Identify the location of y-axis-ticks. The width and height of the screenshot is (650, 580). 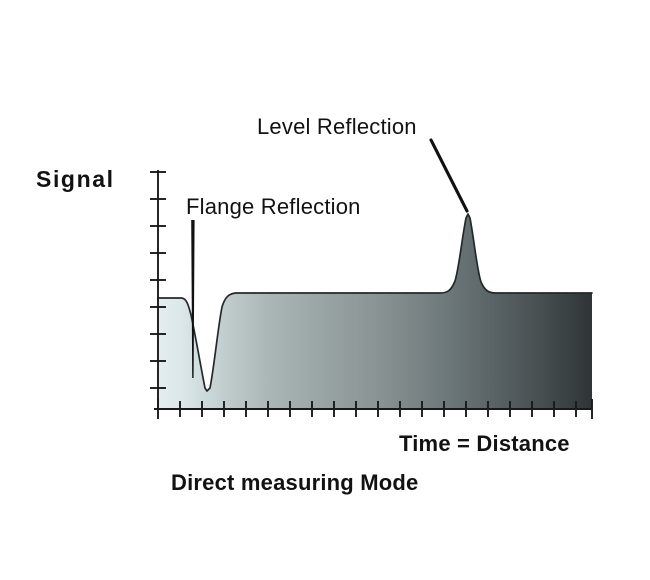
(158, 280).